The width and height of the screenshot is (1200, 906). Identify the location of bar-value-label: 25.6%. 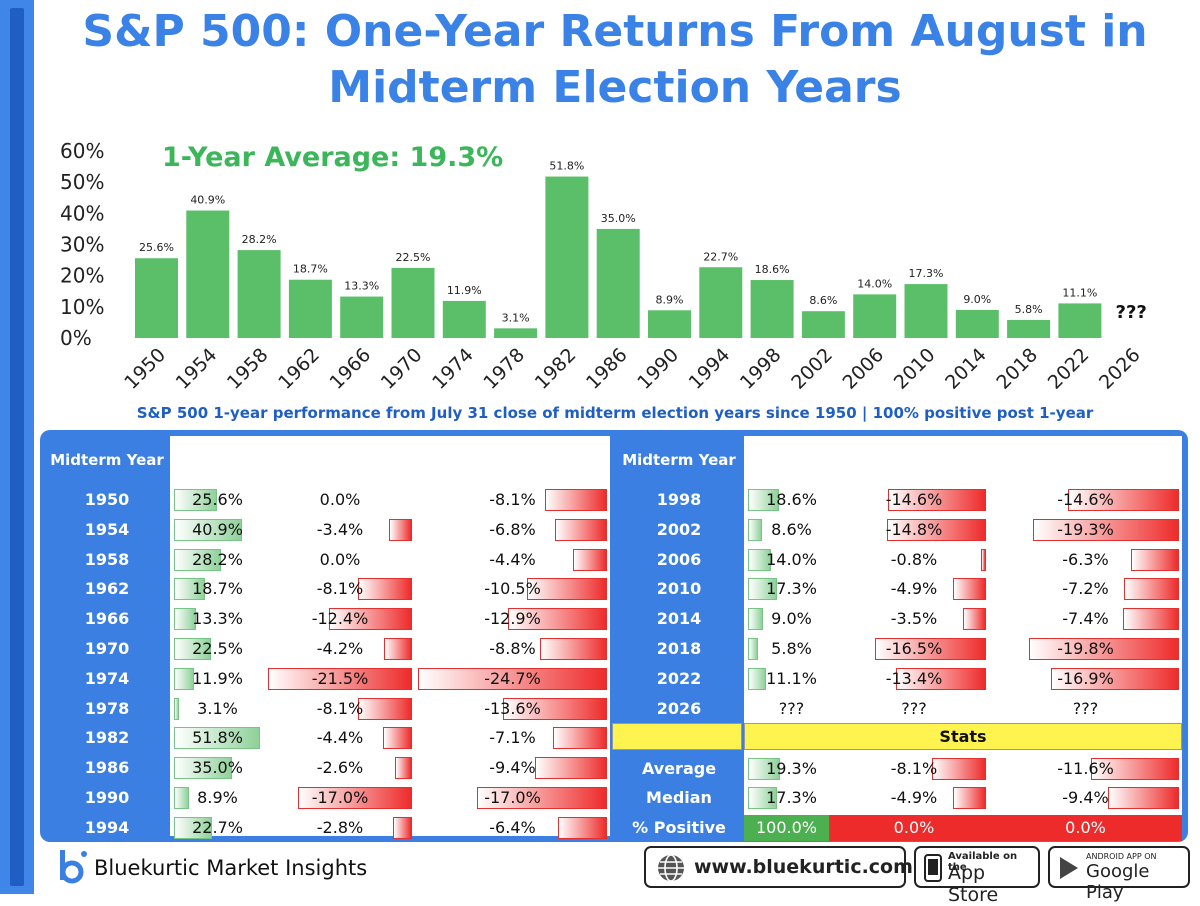
(156, 247).